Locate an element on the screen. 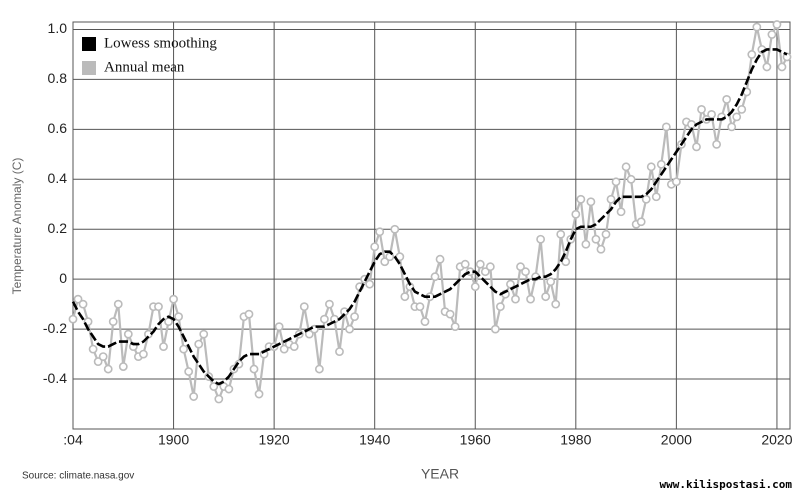 This screenshot has height=500, width=800. y-tick-label: 0 is located at coordinates (63, 278).